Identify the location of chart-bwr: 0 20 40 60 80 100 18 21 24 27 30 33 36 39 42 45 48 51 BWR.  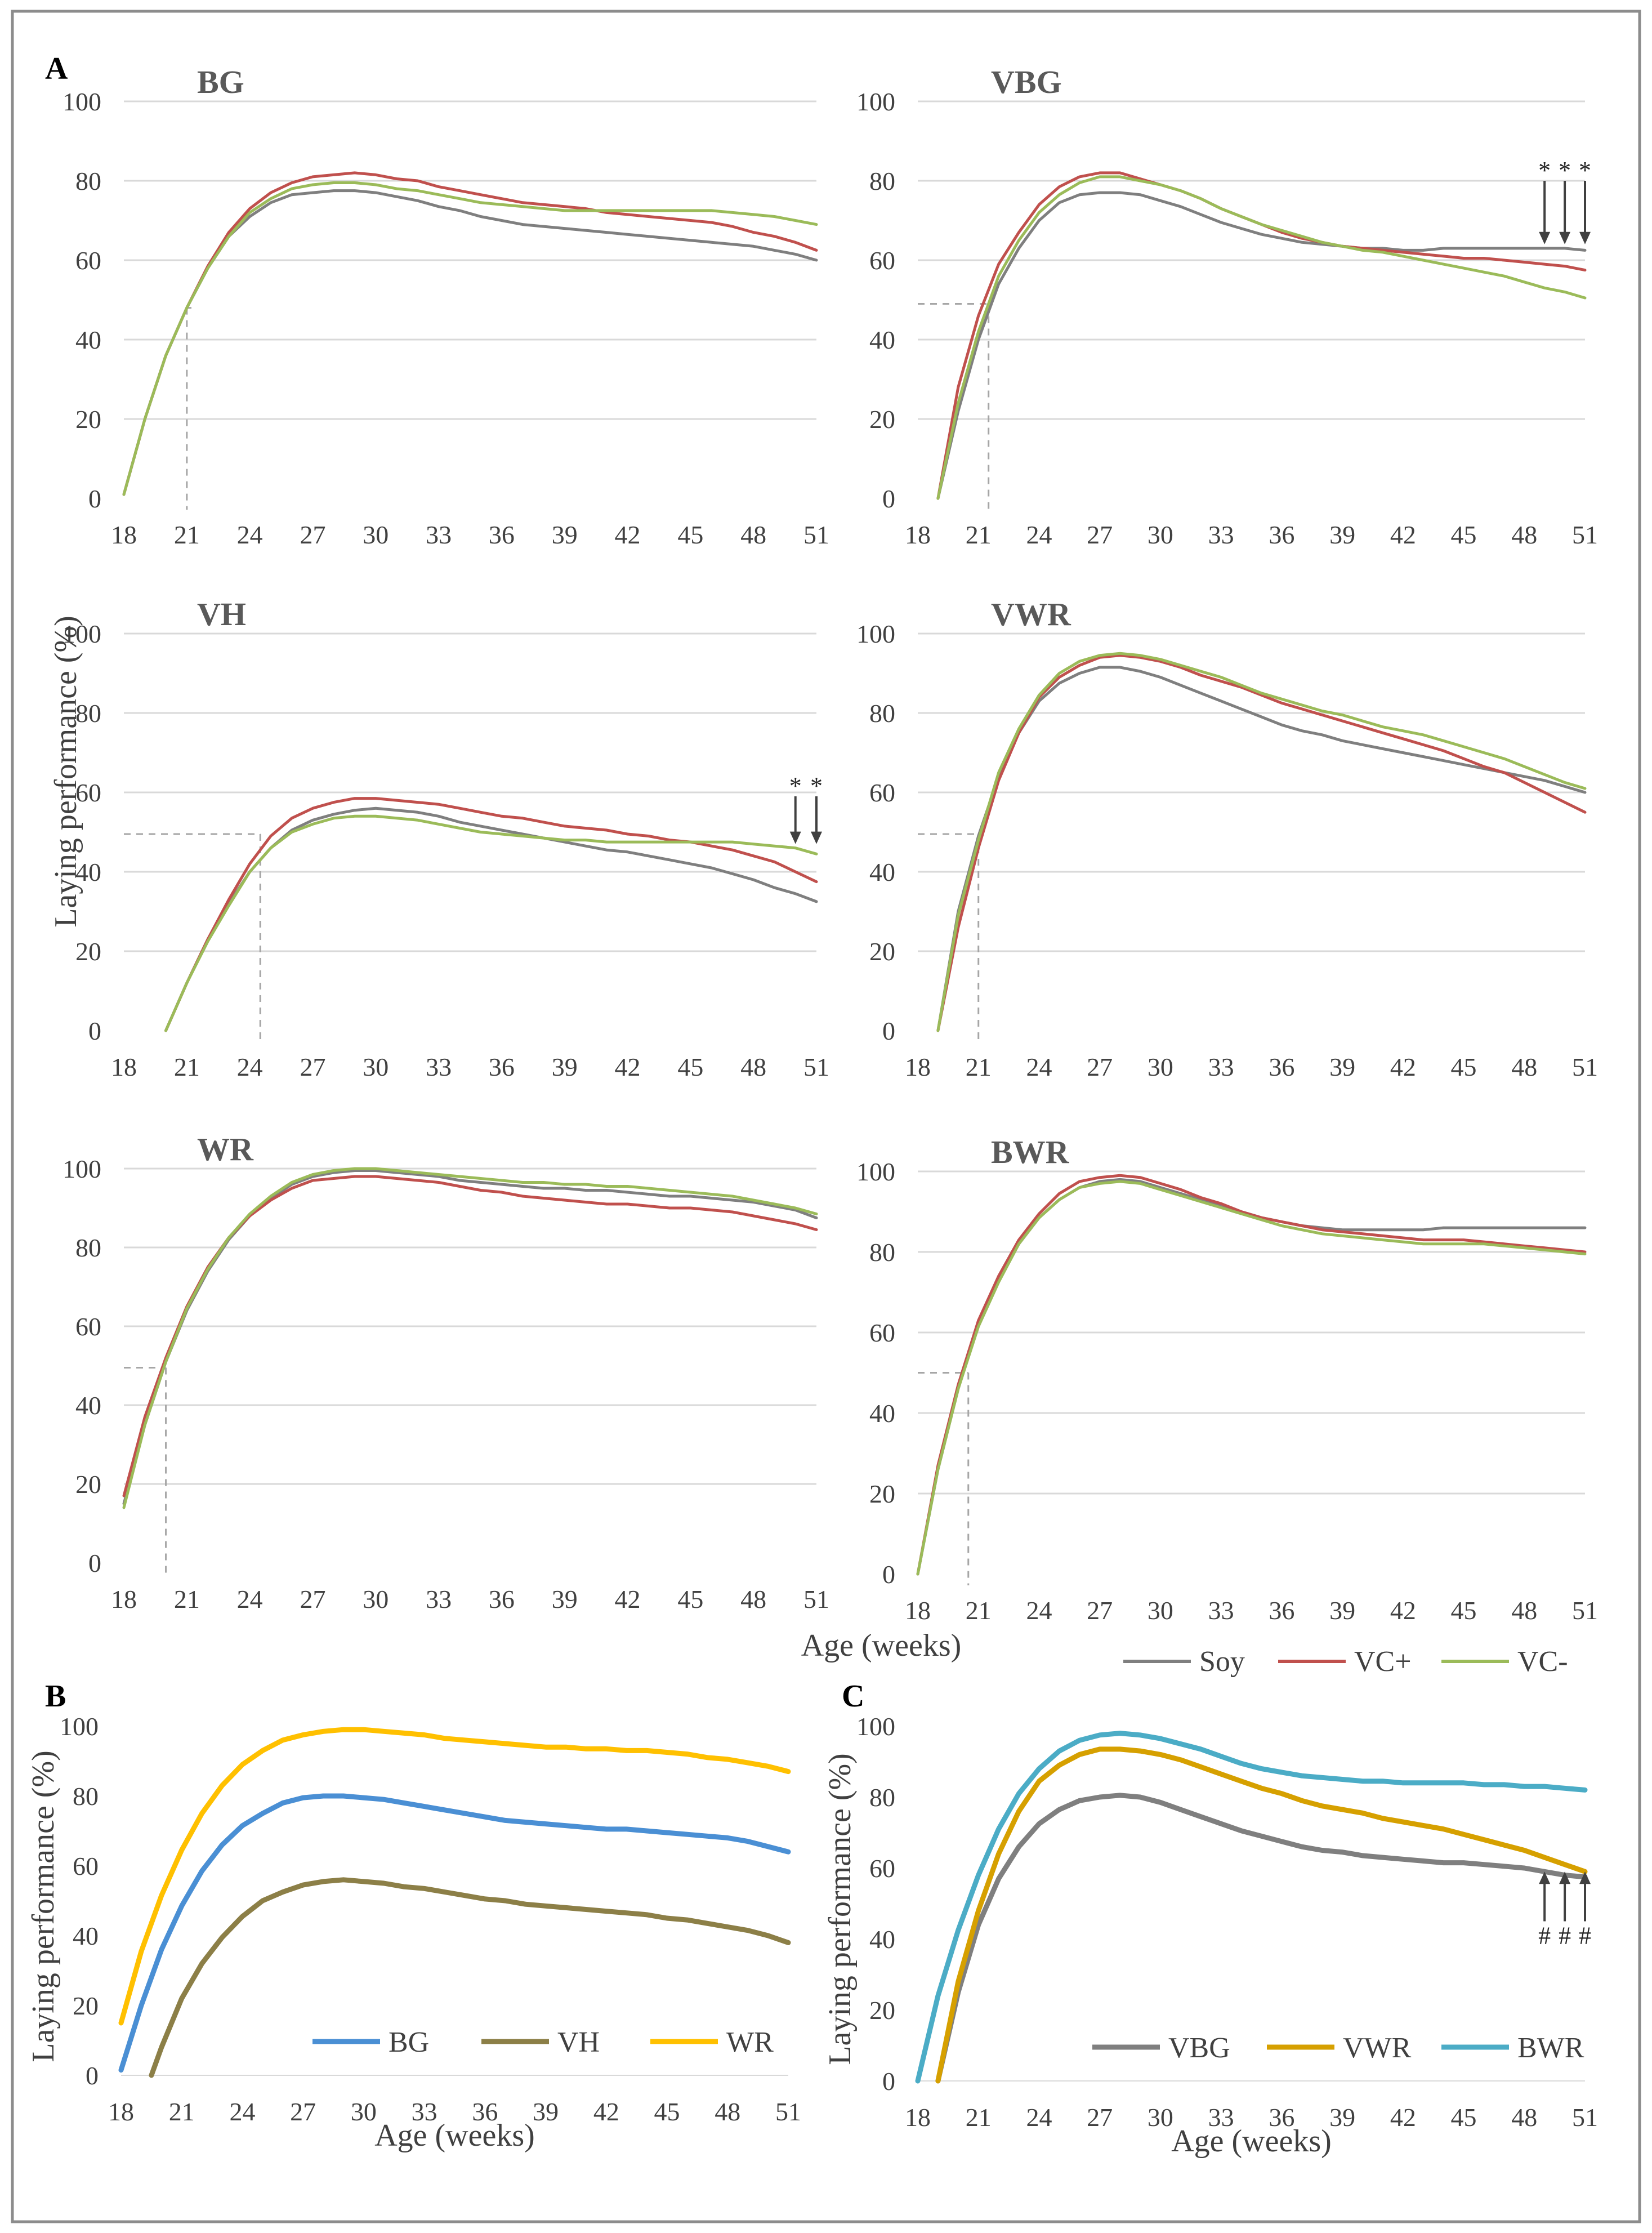
(1227, 1379).